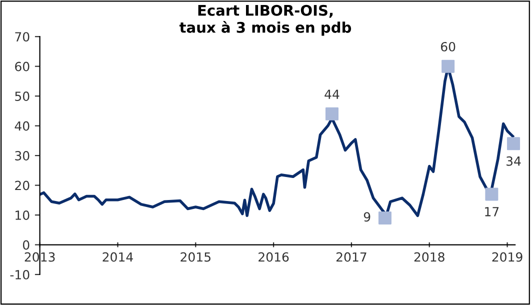 The height and width of the screenshot is (305, 531). I want to click on y-tick-label: 30, so click(22, 155).